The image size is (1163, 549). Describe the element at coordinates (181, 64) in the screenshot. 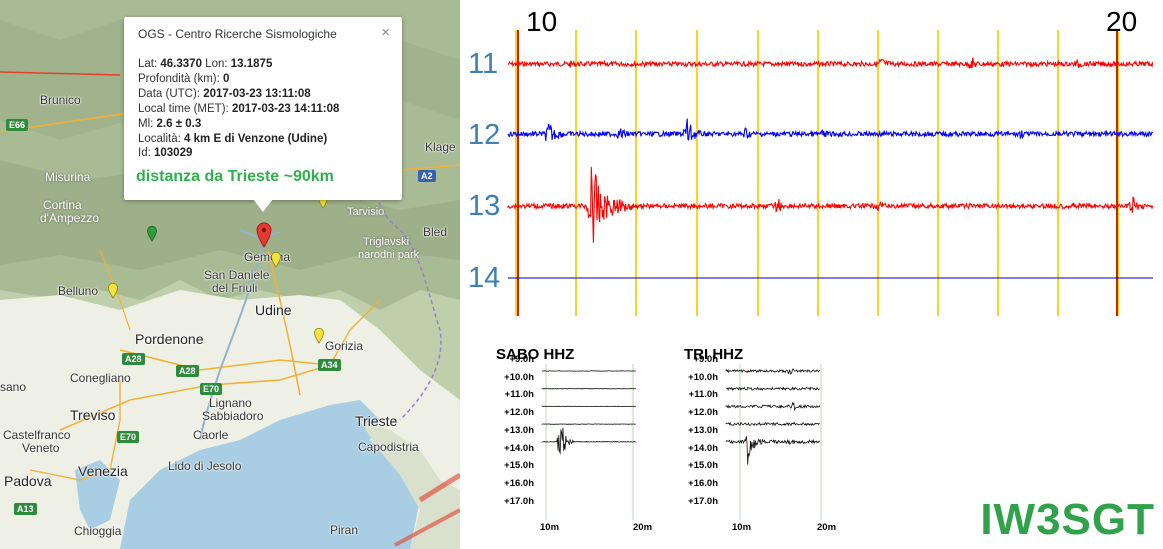

I see `lat-value: 46.3370` at that location.